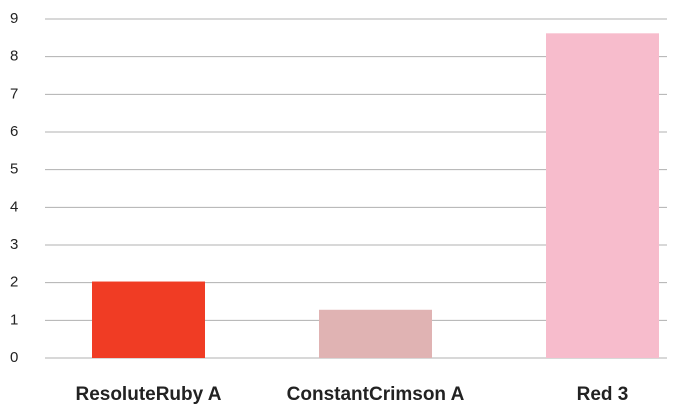  I want to click on y-tick-label: 6, so click(14, 131).